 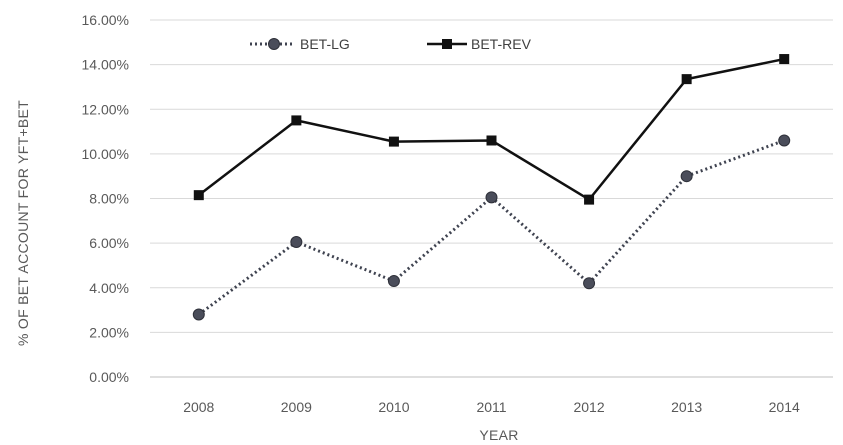 I want to click on x-tick-label: 2010, so click(x=393, y=407).